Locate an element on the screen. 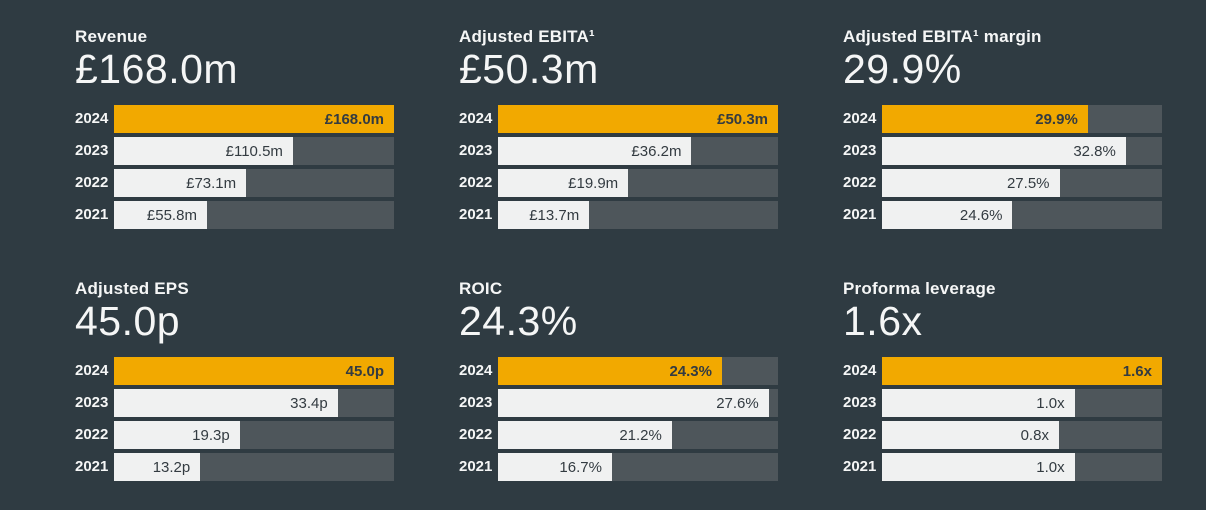  bar: £73.1m is located at coordinates (180, 183).